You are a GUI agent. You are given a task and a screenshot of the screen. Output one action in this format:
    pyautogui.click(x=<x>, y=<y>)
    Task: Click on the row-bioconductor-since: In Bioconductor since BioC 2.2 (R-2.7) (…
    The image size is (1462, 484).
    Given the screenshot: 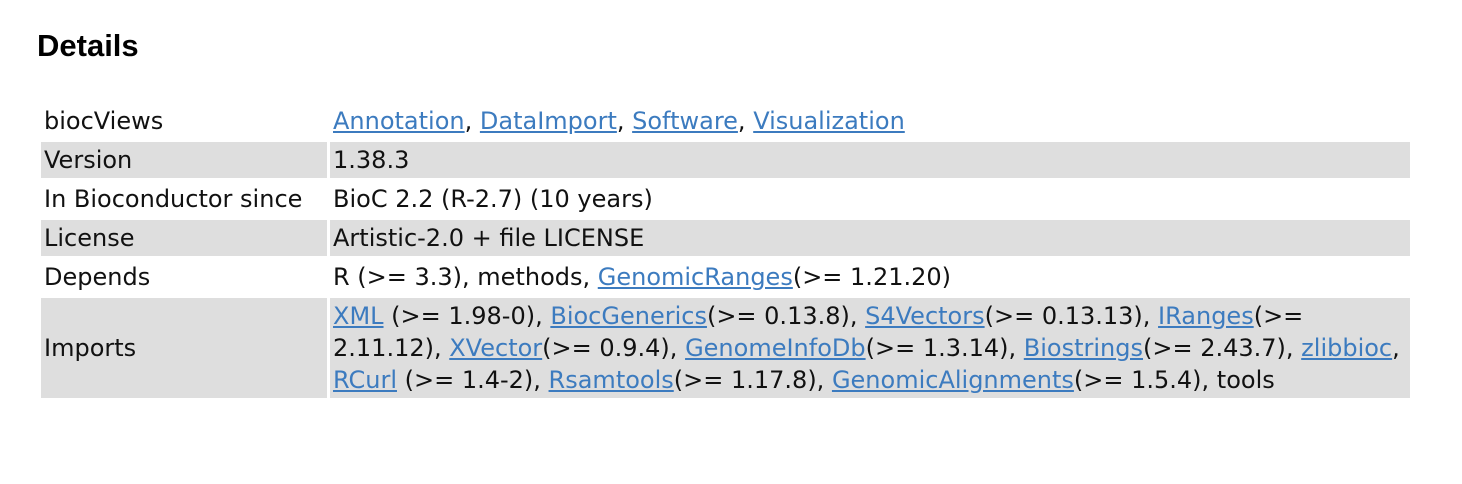 What is the action you would take?
    pyautogui.click(x=725, y=199)
    